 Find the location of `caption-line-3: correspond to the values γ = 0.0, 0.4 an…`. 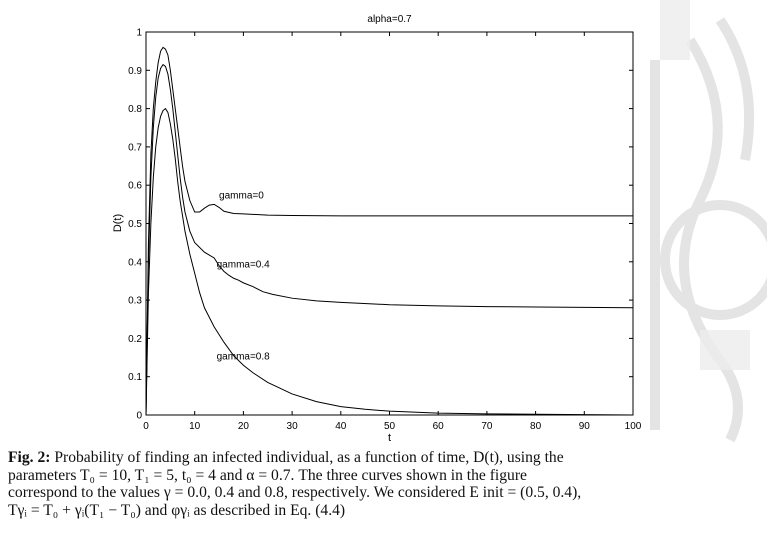

caption-line-3: correspond to the values γ = 0.0, 0.4 an… is located at coordinates (295, 492).